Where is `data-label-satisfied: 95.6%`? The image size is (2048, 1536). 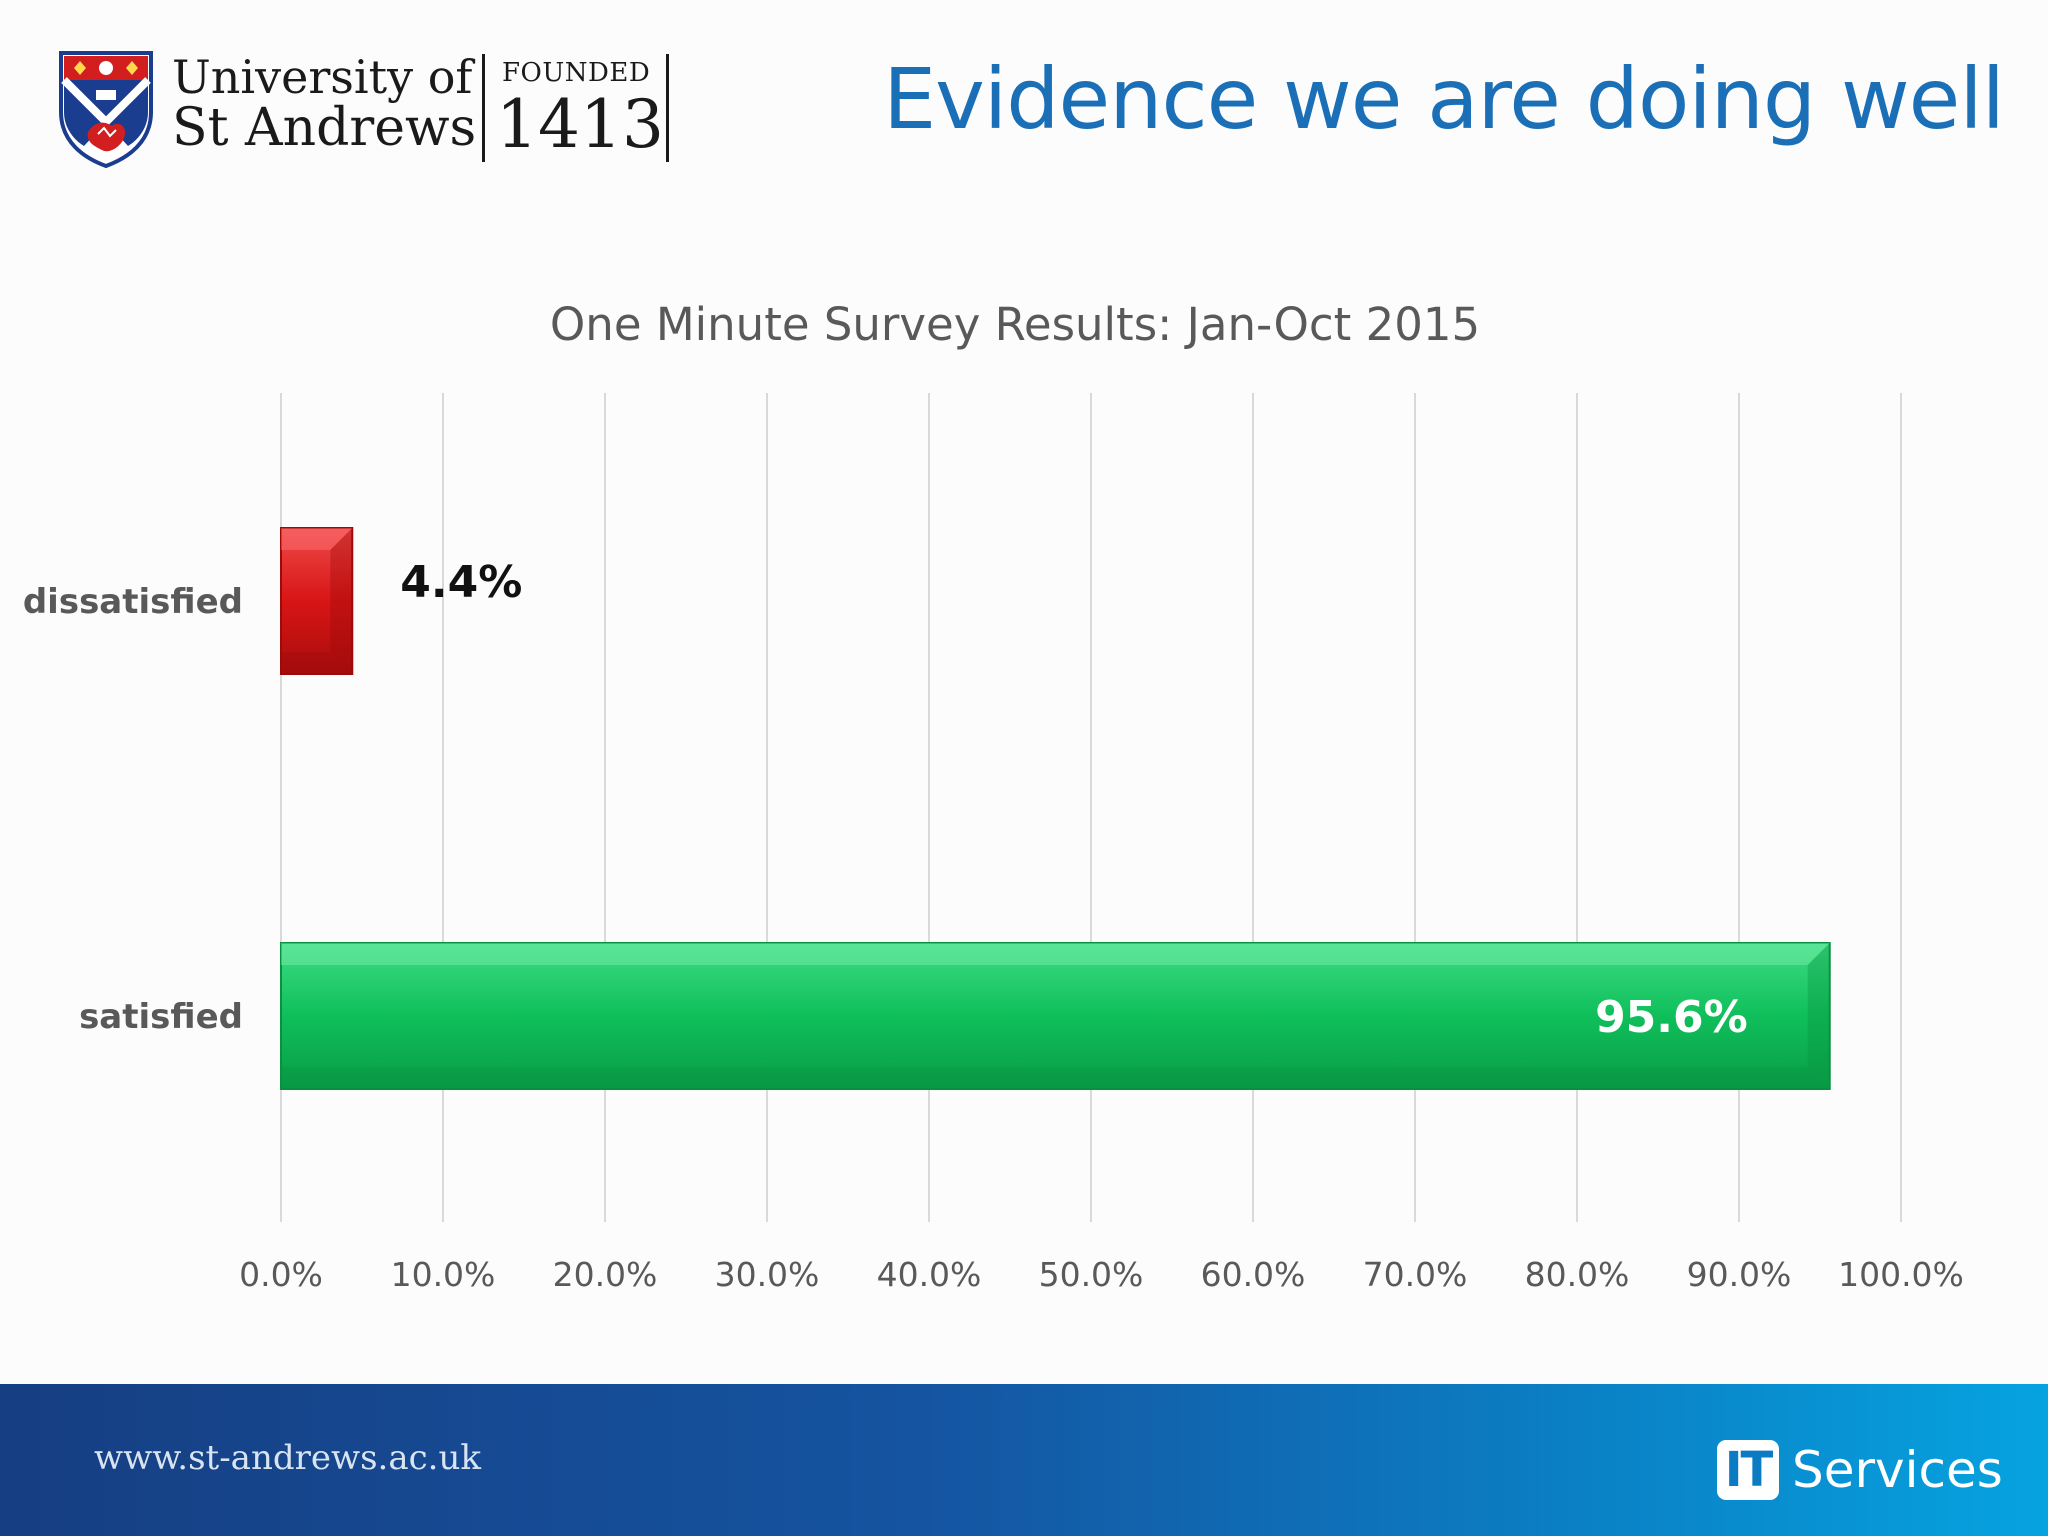
data-label-satisfied: 95.6% is located at coordinates (1671, 1017).